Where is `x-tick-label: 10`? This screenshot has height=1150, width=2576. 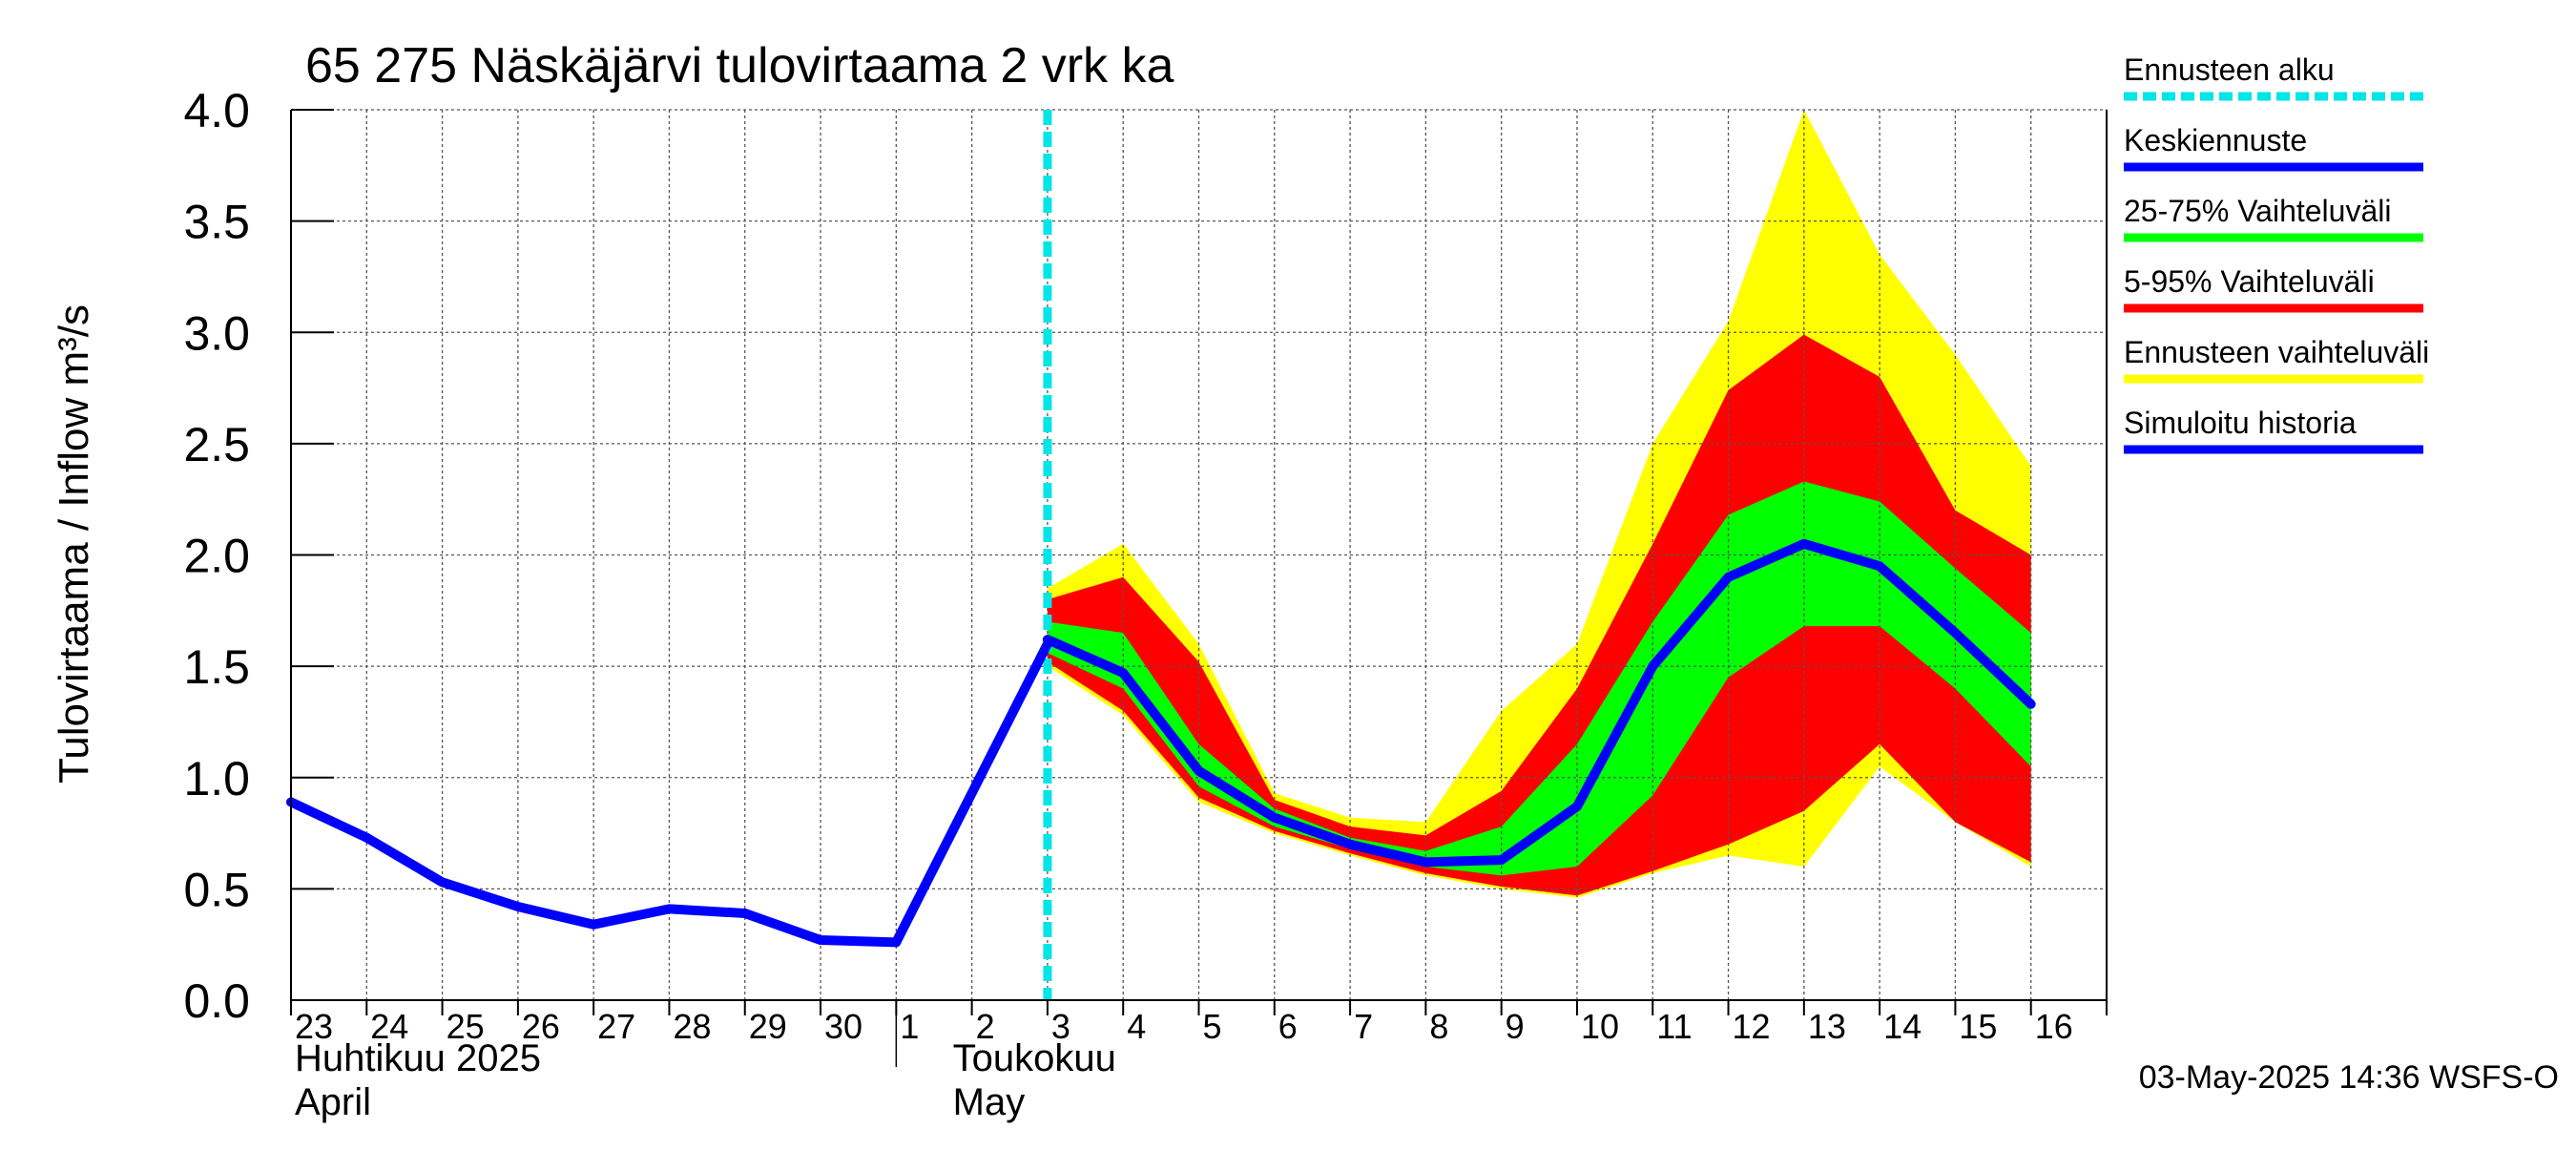
x-tick-label: 10 is located at coordinates (1600, 1026).